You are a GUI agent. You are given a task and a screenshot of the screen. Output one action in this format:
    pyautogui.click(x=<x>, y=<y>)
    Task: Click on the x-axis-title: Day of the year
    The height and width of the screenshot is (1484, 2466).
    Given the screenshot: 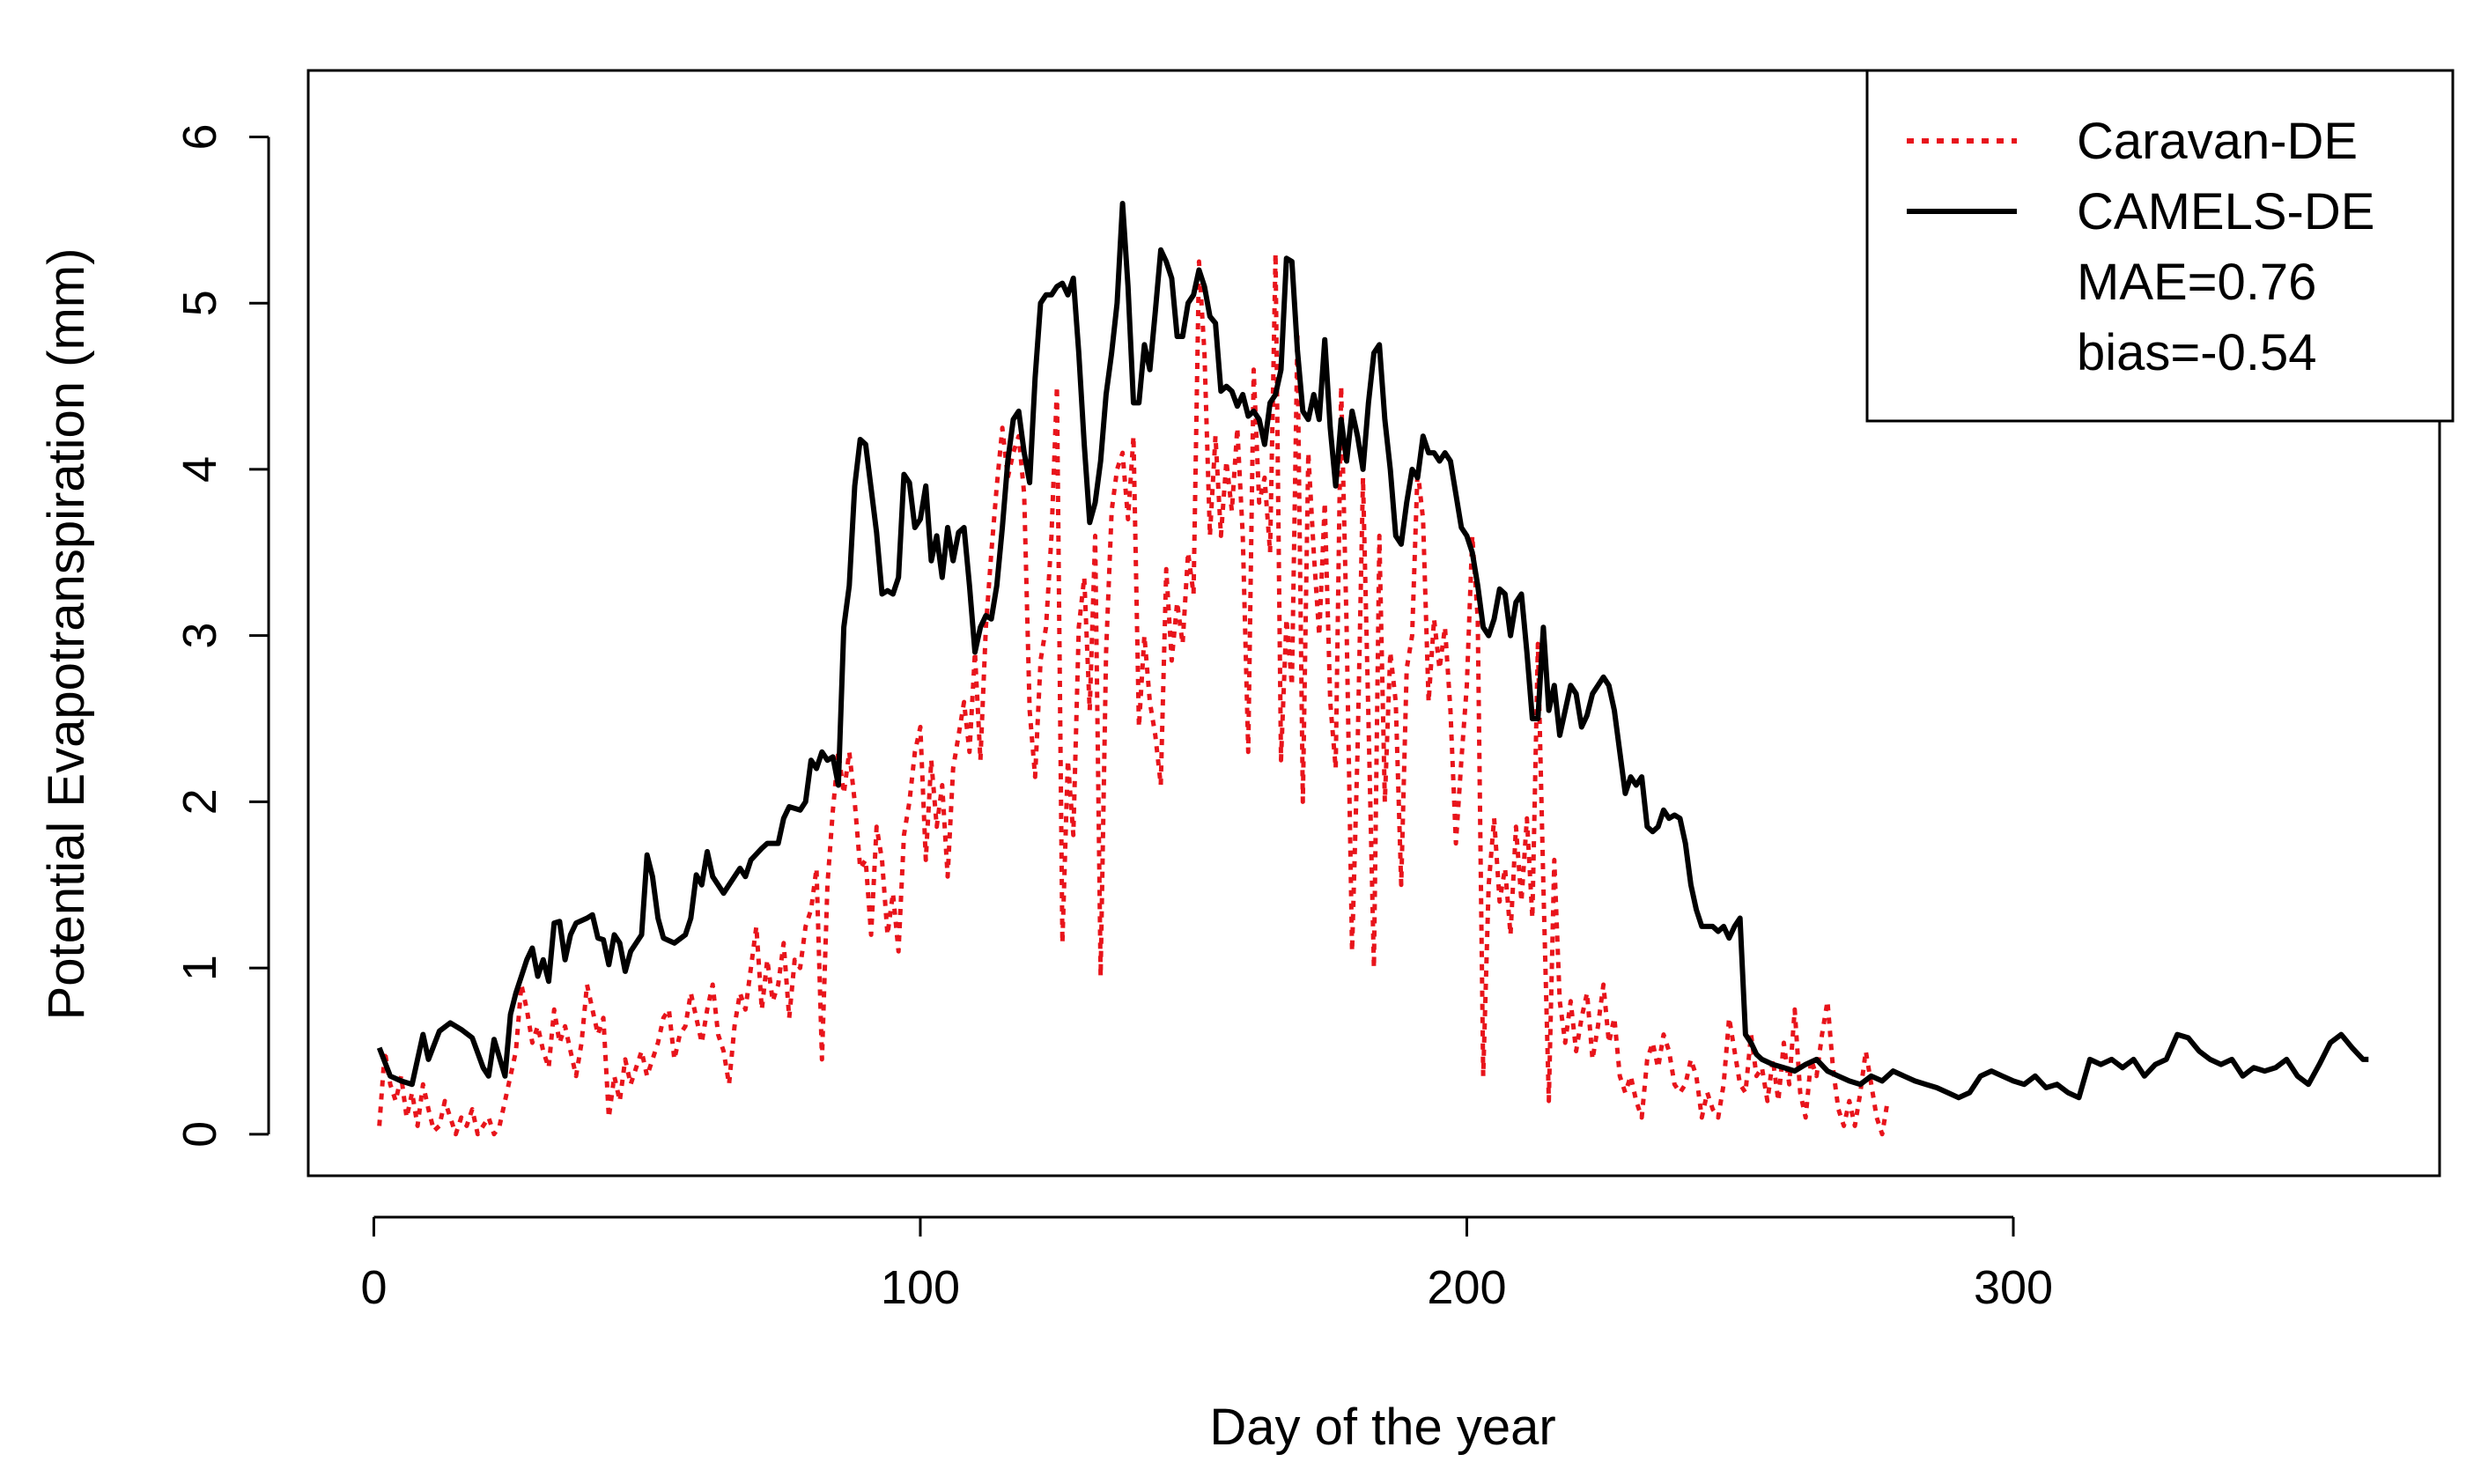 What is the action you would take?
    pyautogui.click(x=1382, y=1427)
    